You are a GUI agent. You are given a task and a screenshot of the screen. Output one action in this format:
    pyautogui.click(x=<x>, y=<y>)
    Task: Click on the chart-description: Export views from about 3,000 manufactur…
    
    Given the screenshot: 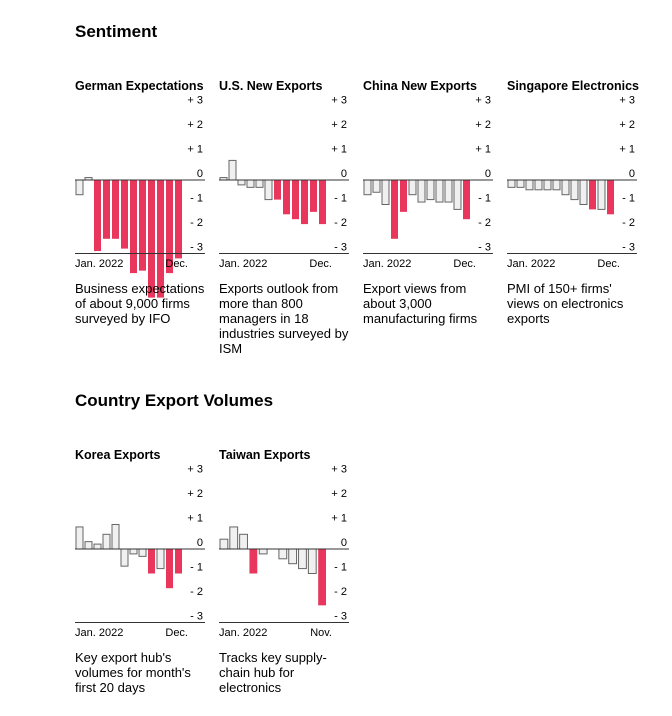 What is the action you would take?
    pyautogui.click(x=420, y=303)
    